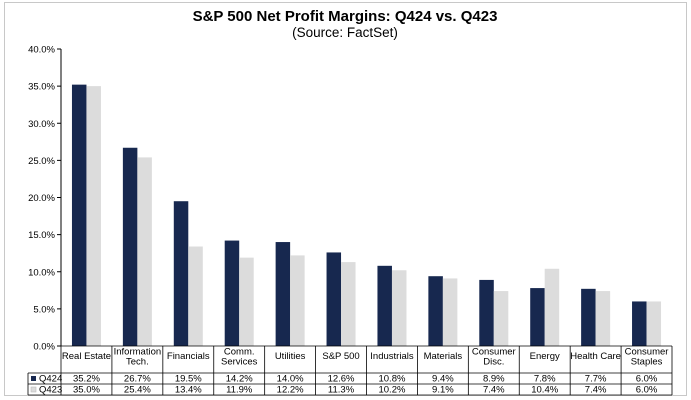  What do you see at coordinates (41, 235) in the screenshot?
I see `y-tick-label: 15.0%` at bounding box center [41, 235].